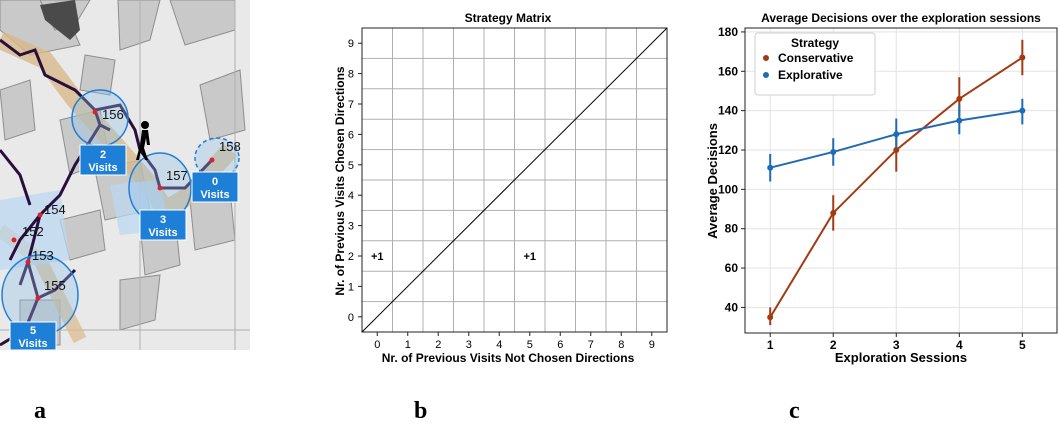 The height and width of the screenshot is (425, 1059). I want to click on y-tick-label: 140, so click(728, 111).